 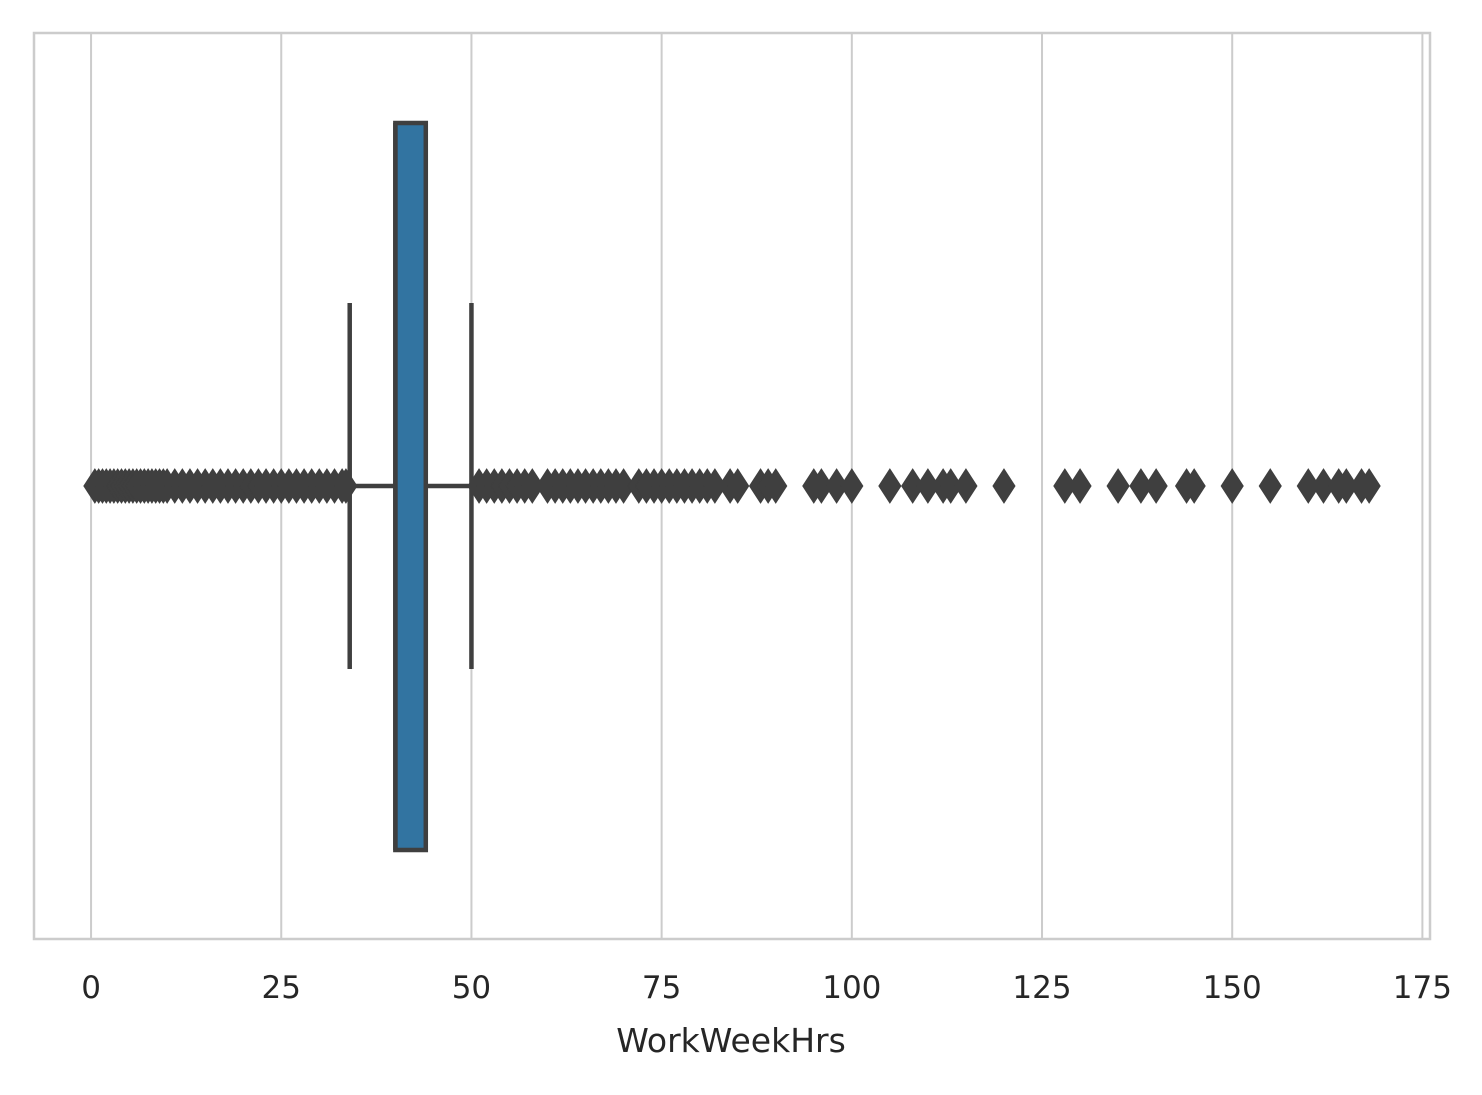 I want to click on x-tick-label-75: 75, so click(x=661, y=988).